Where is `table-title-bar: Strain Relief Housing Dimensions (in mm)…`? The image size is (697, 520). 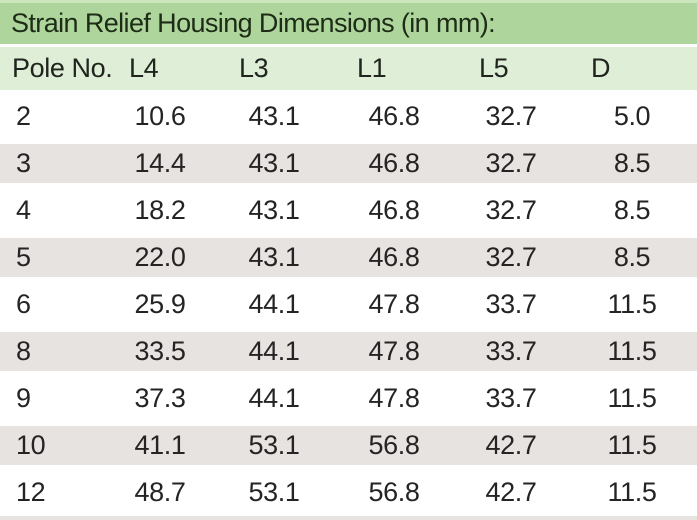
table-title-bar: Strain Relief Housing Dimensions (in mm)… is located at coordinates (348, 22).